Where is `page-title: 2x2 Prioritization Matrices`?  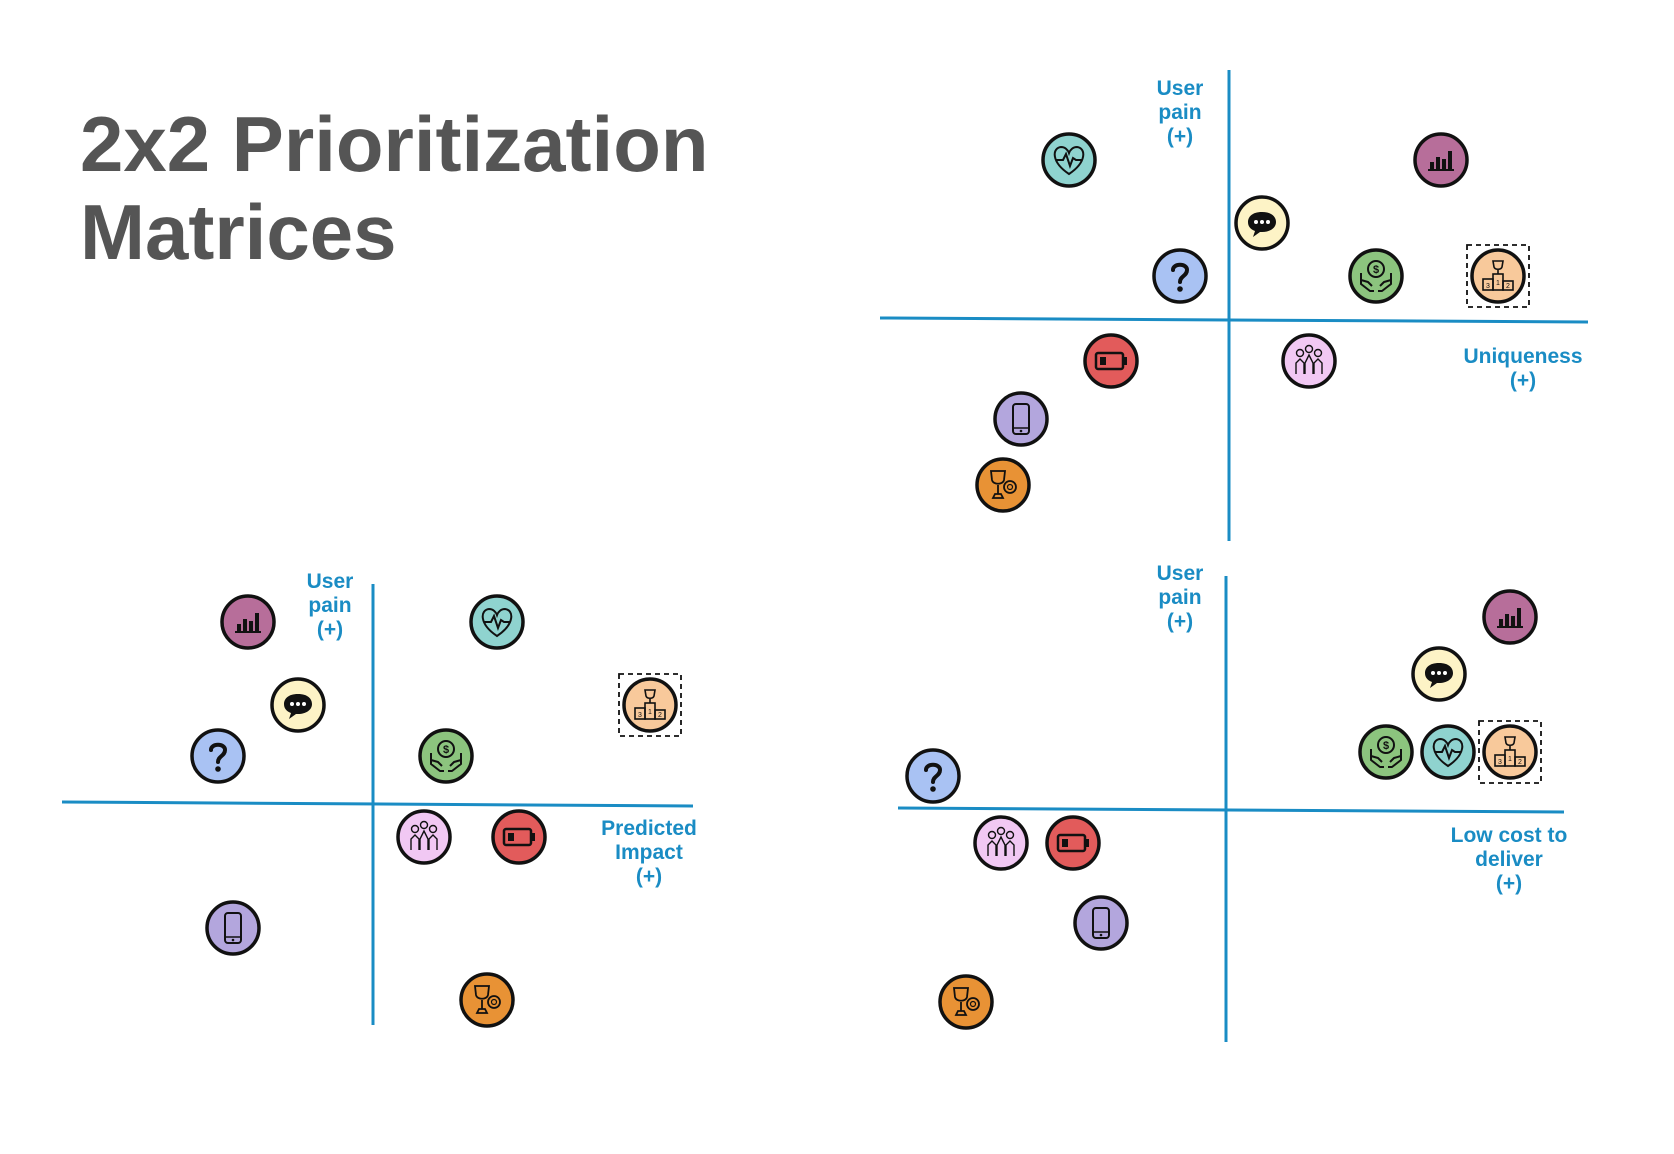 page-title: 2x2 Prioritization Matrices is located at coordinates (394, 188).